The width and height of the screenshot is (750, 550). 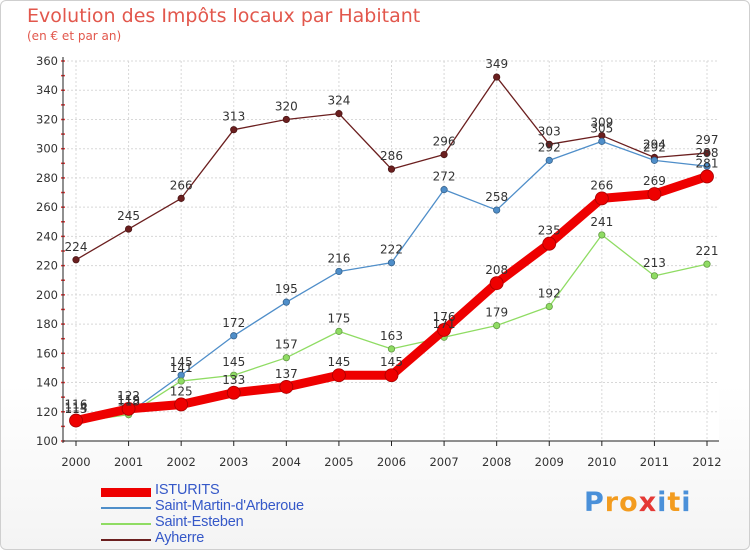 I want to click on data-label-ayherre: 320, so click(x=286, y=106).